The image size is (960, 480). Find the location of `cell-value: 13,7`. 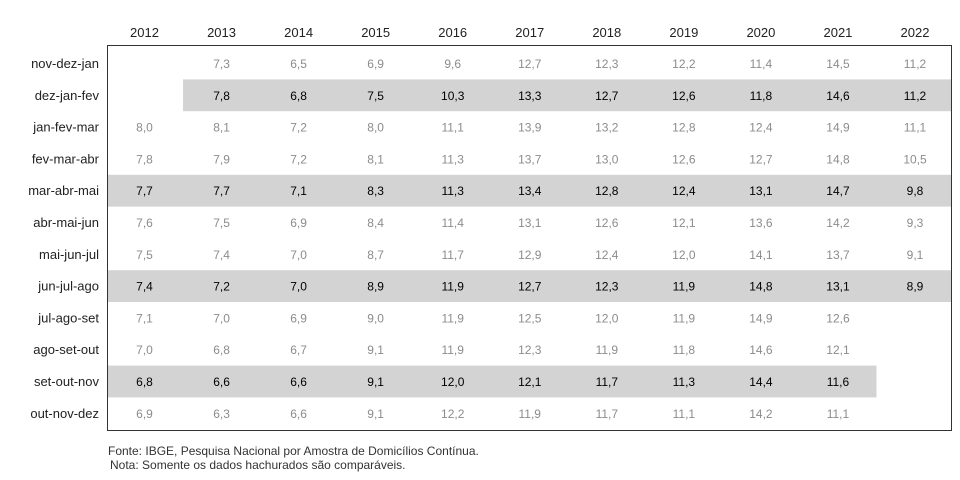

cell-value: 13,7 is located at coordinates (530, 159).